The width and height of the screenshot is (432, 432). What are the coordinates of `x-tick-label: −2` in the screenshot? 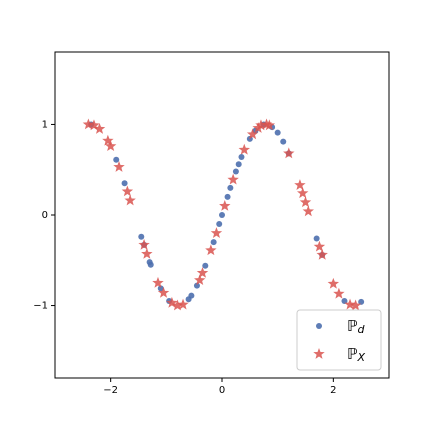 It's located at (110, 390).